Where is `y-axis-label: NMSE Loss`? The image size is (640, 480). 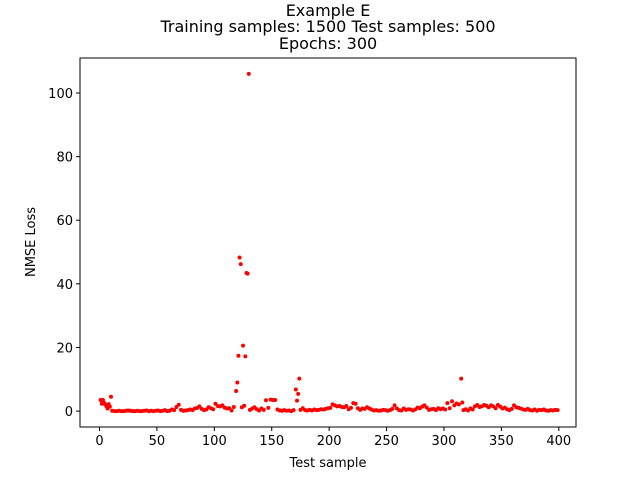
y-axis-label: NMSE Loss is located at coordinates (31, 242).